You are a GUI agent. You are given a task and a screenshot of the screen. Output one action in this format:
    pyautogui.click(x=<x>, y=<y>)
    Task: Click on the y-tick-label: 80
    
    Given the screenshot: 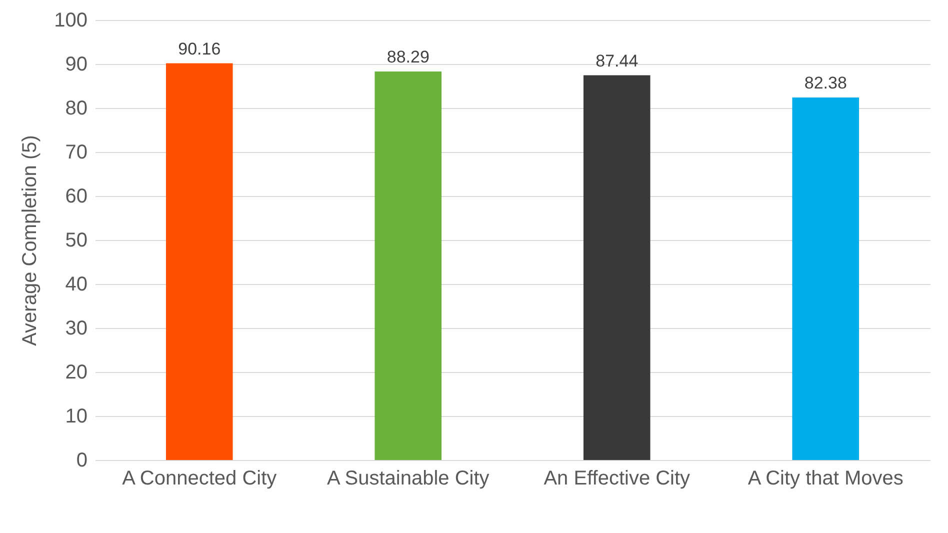 What is the action you would take?
    pyautogui.click(x=76, y=109)
    